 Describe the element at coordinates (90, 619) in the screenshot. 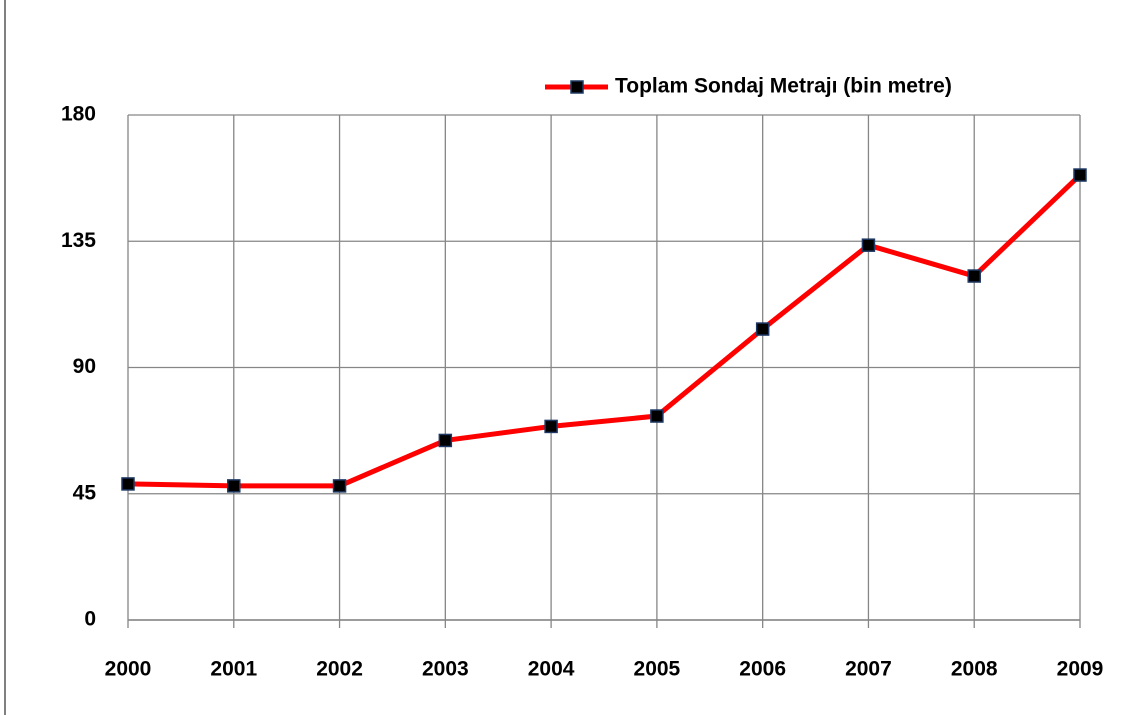

I see `y-tick-label: 0` at that location.